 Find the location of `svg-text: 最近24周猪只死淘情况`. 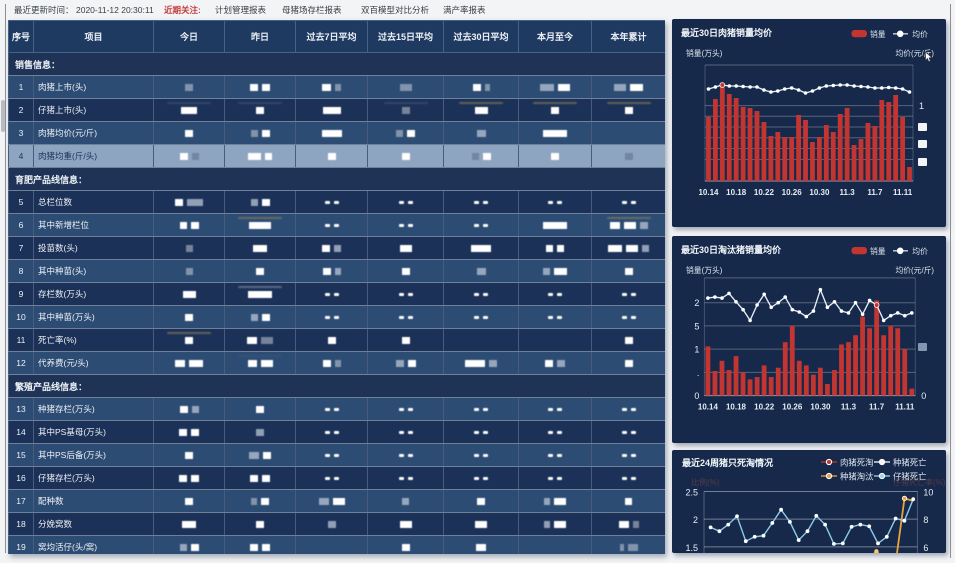

svg-text: 最近24周猪只死淘情况 is located at coordinates (727, 462).